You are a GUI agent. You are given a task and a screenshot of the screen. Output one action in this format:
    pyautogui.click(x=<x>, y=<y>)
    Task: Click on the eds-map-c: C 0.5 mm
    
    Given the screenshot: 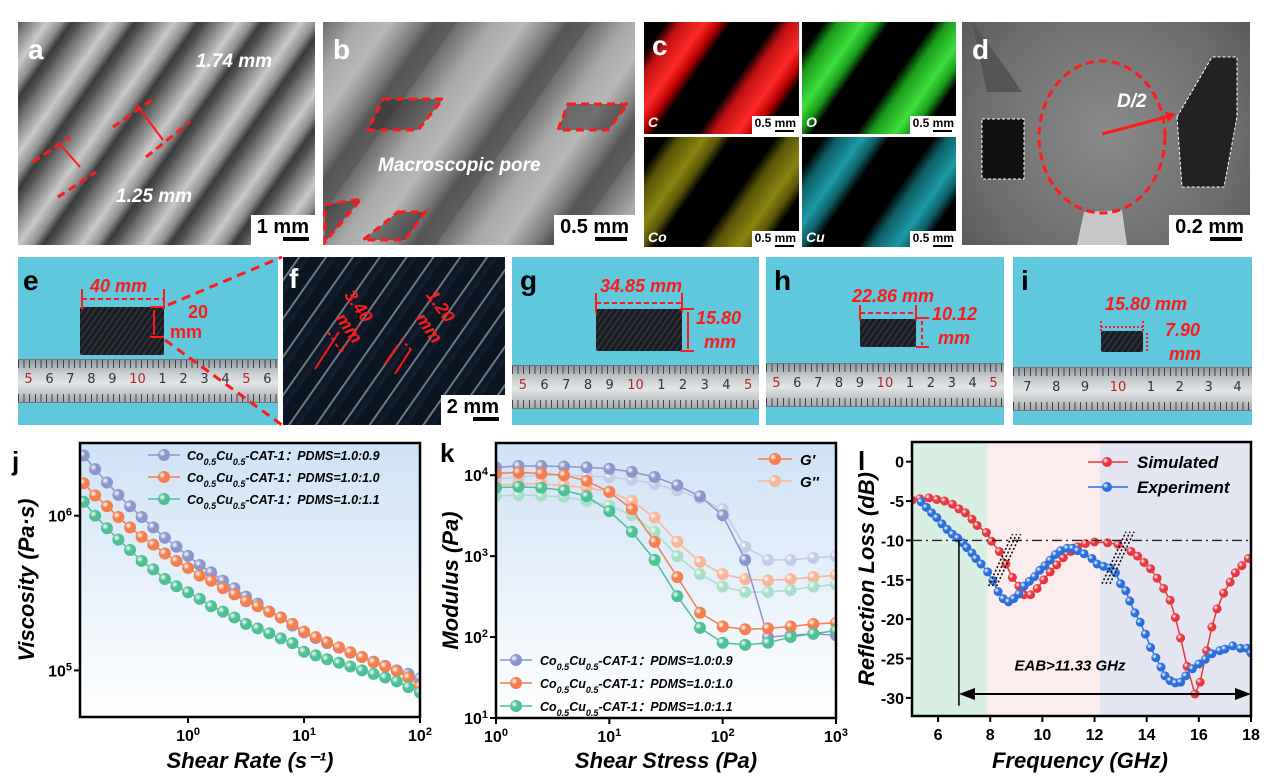 What is the action you would take?
    pyautogui.click(x=721, y=78)
    